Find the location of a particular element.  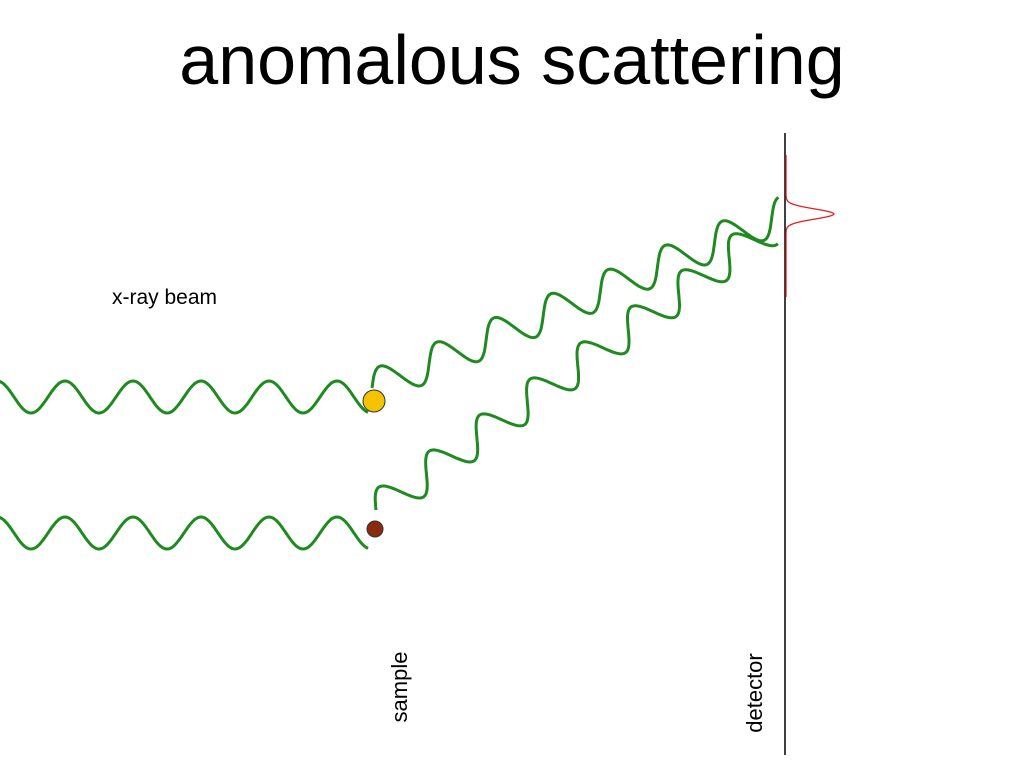

incident-wave-lower is located at coordinates (184, 533).